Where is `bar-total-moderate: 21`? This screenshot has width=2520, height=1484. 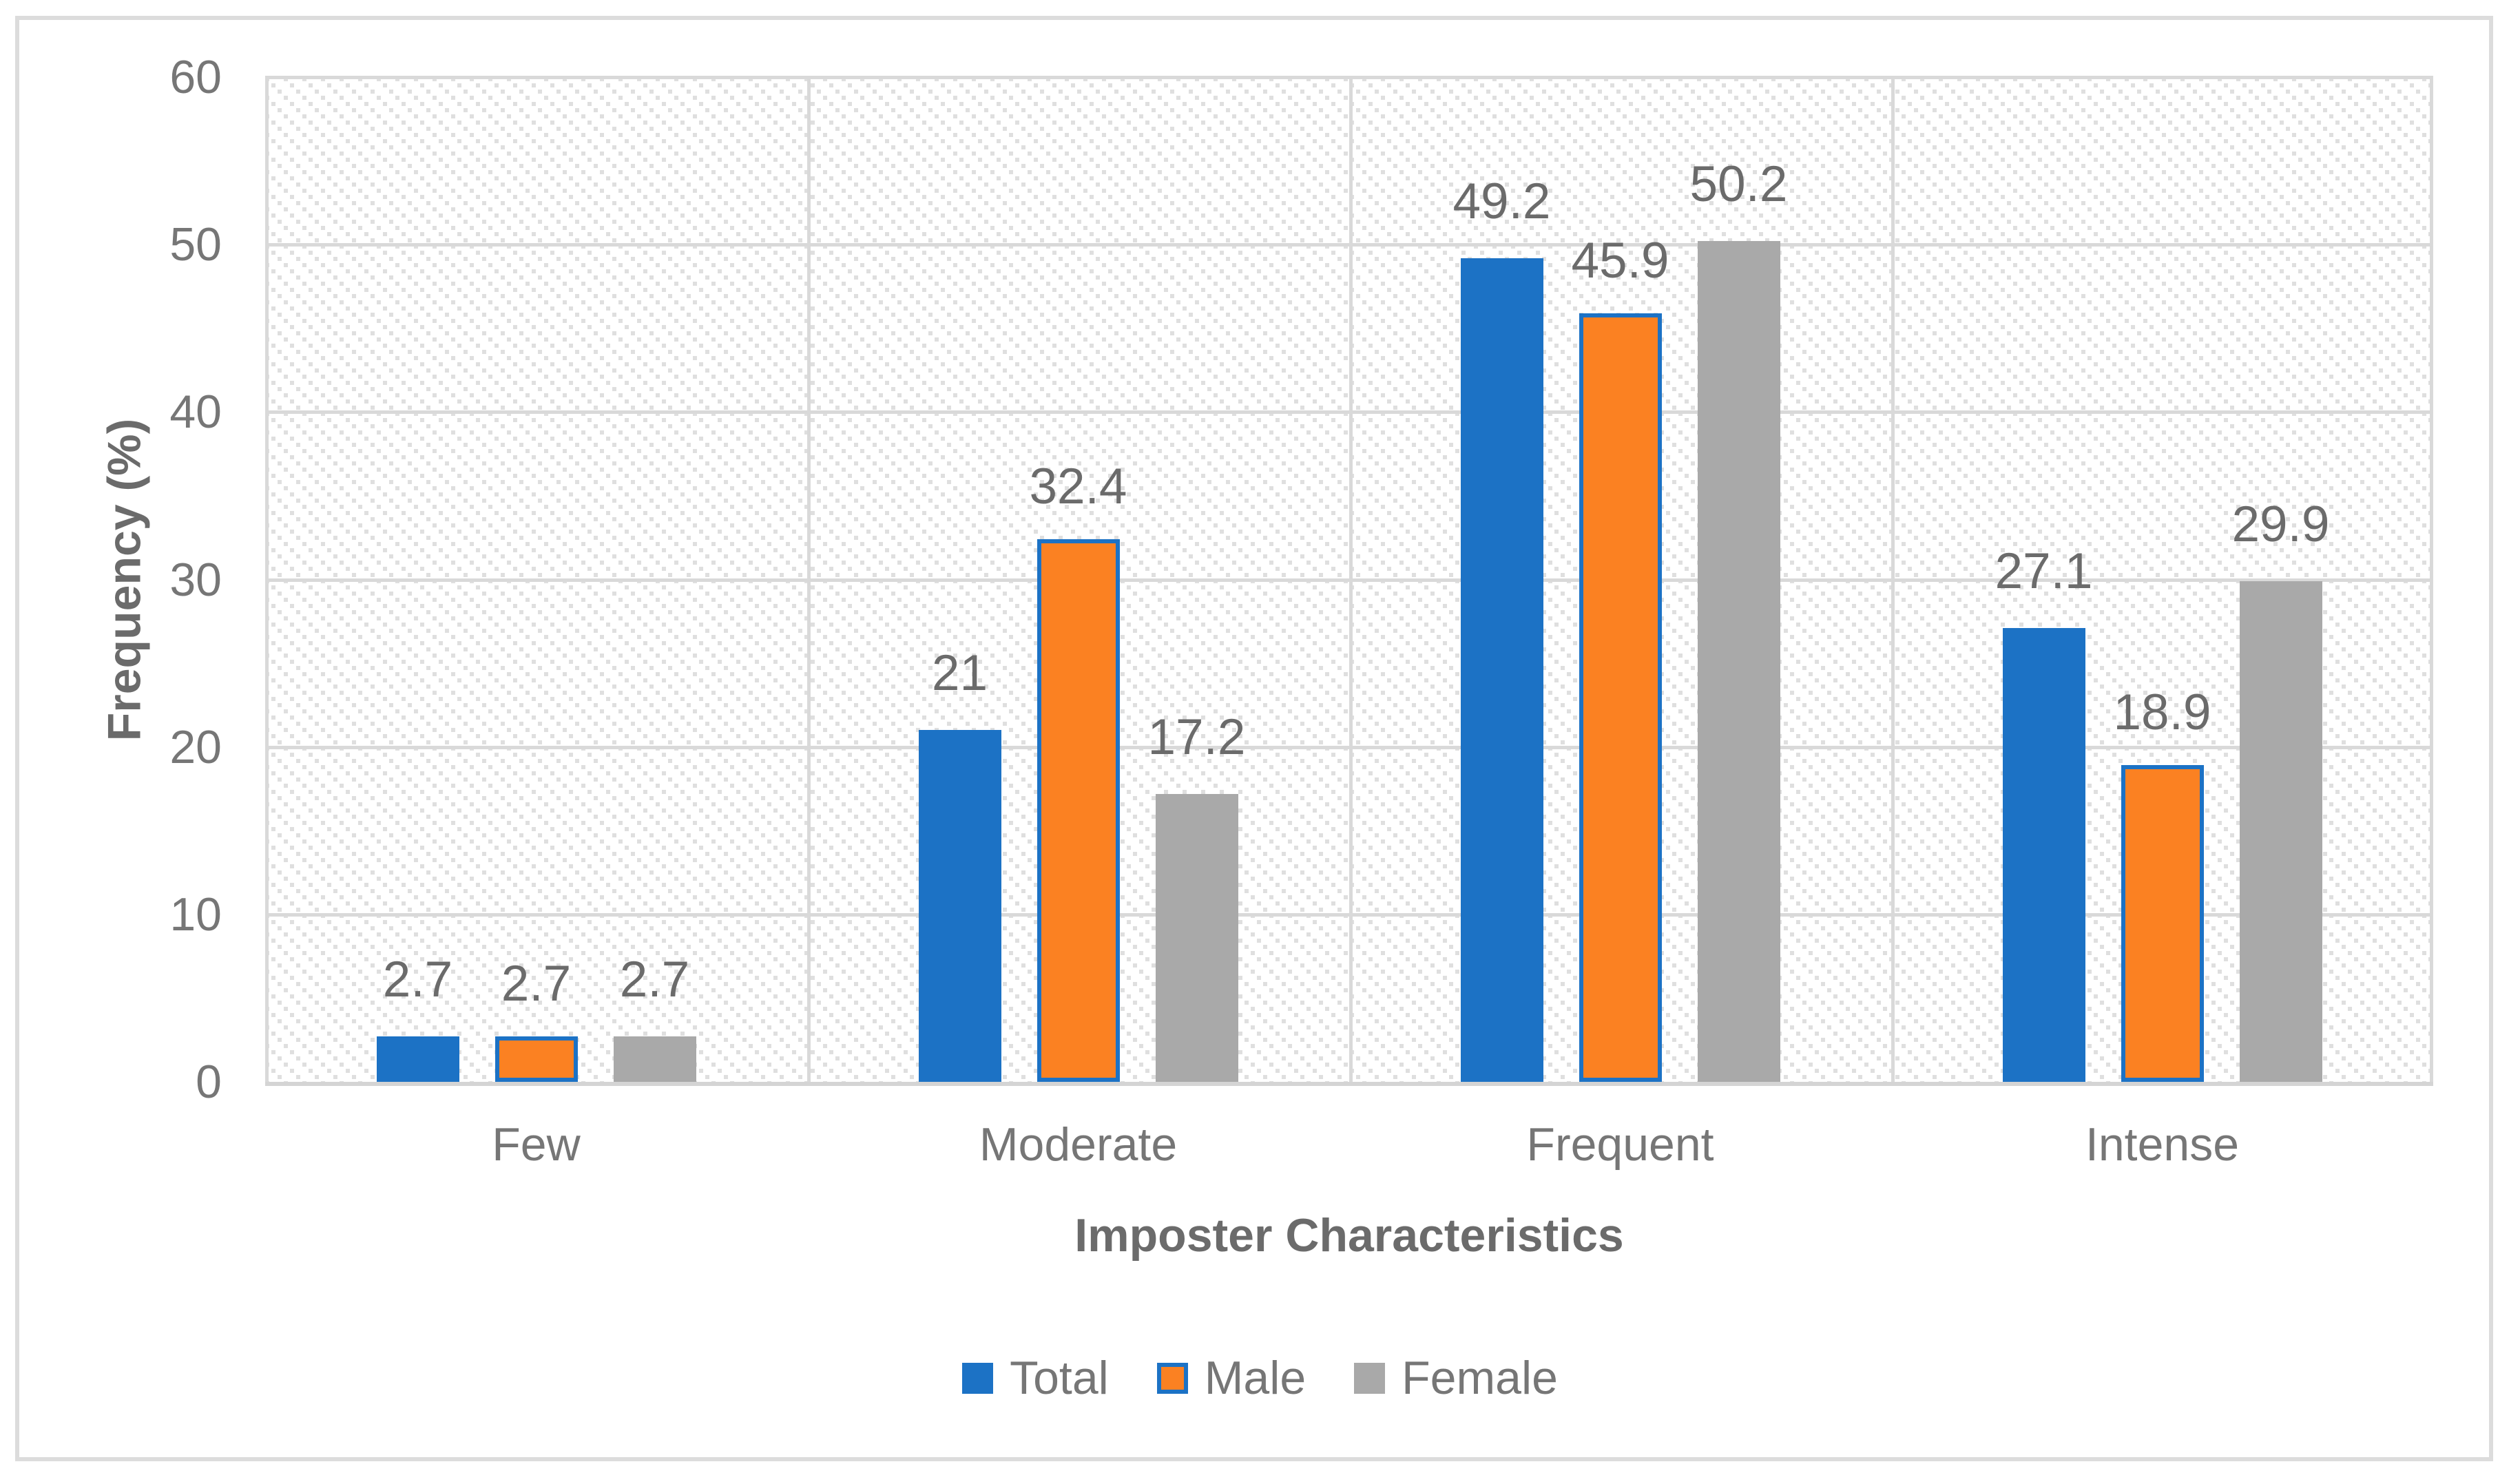
bar-total-moderate: 21 is located at coordinates (959, 865).